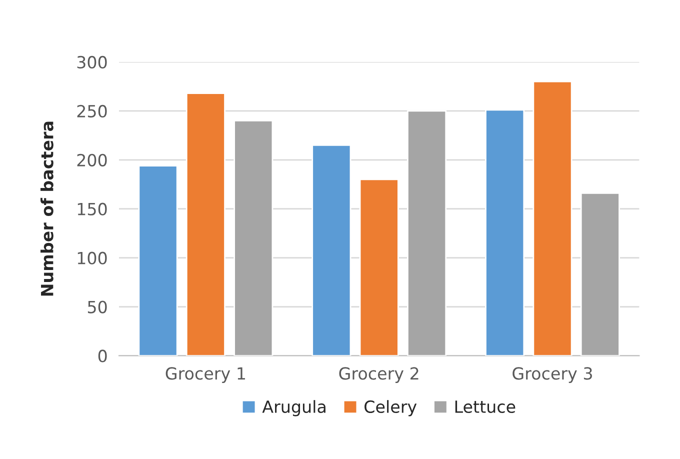 The image size is (680, 459). I want to click on y-tick-label: 50, so click(97, 307).